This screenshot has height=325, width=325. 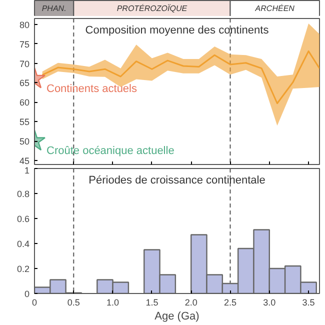 I want to click on y-tick-label: 50, so click(x=24, y=141).